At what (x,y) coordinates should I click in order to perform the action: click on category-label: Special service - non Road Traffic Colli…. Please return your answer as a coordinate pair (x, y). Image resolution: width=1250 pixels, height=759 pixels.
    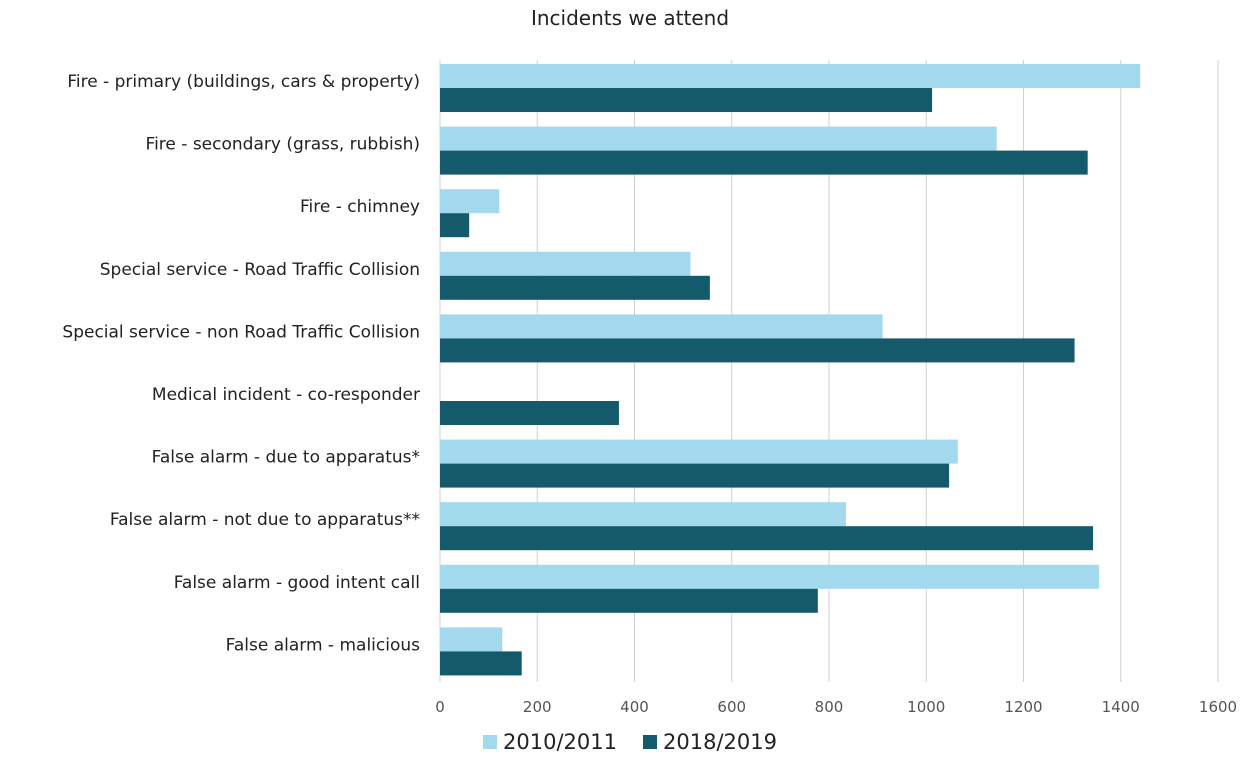
    Looking at the image, I should click on (241, 332).